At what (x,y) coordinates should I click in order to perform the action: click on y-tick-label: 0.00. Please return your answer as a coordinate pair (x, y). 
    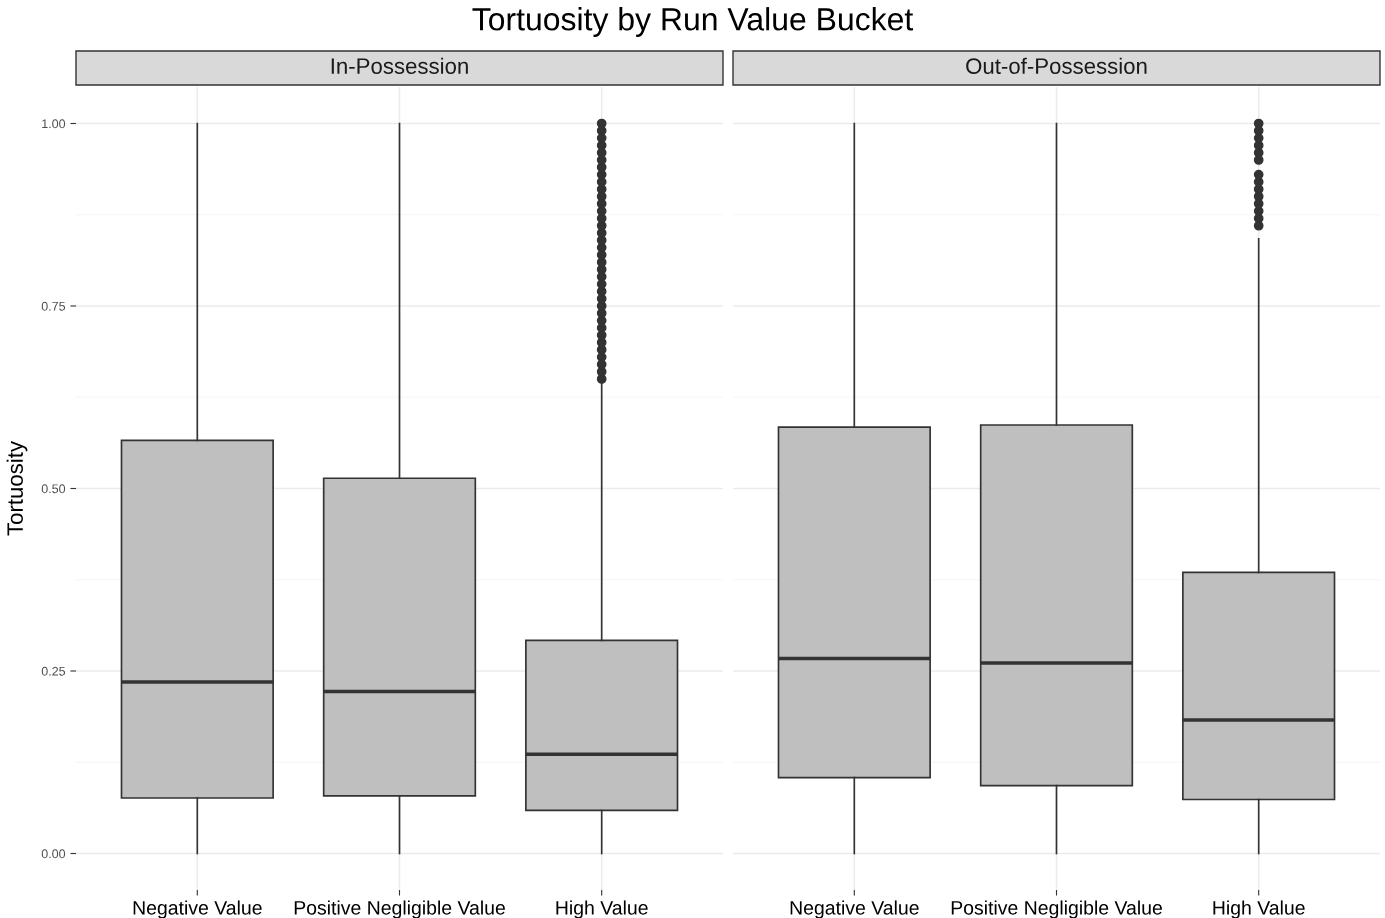
    Looking at the image, I should click on (53, 854).